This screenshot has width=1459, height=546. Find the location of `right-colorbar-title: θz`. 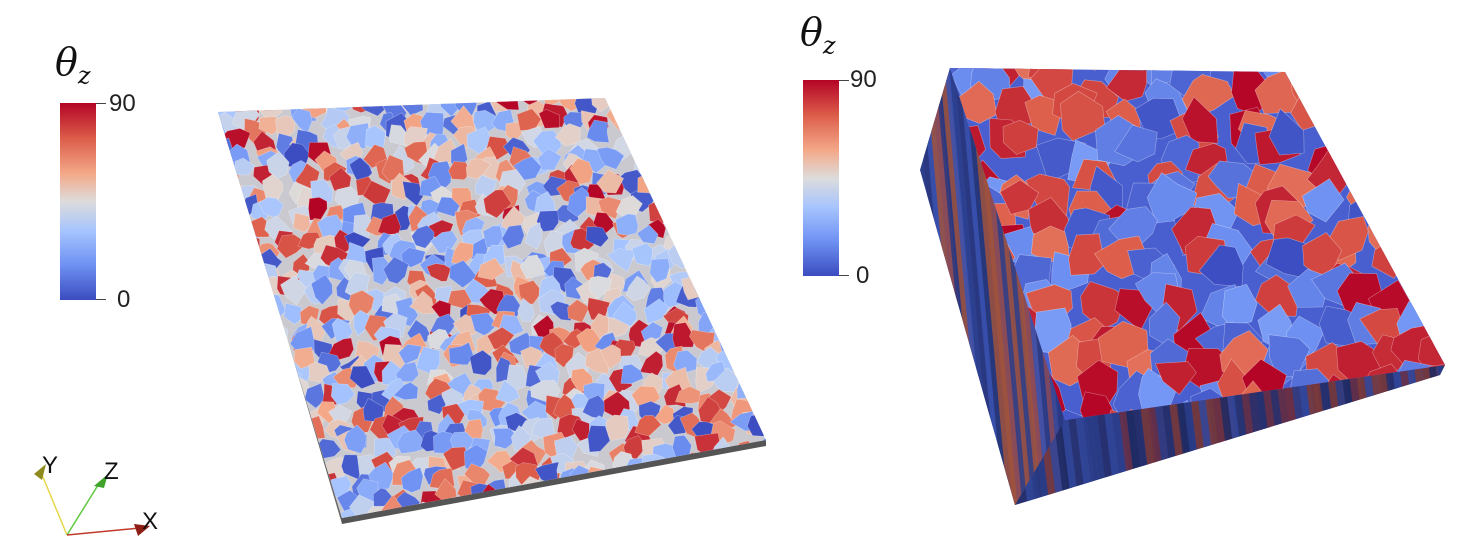

right-colorbar-title: θz is located at coordinates (818, 35).